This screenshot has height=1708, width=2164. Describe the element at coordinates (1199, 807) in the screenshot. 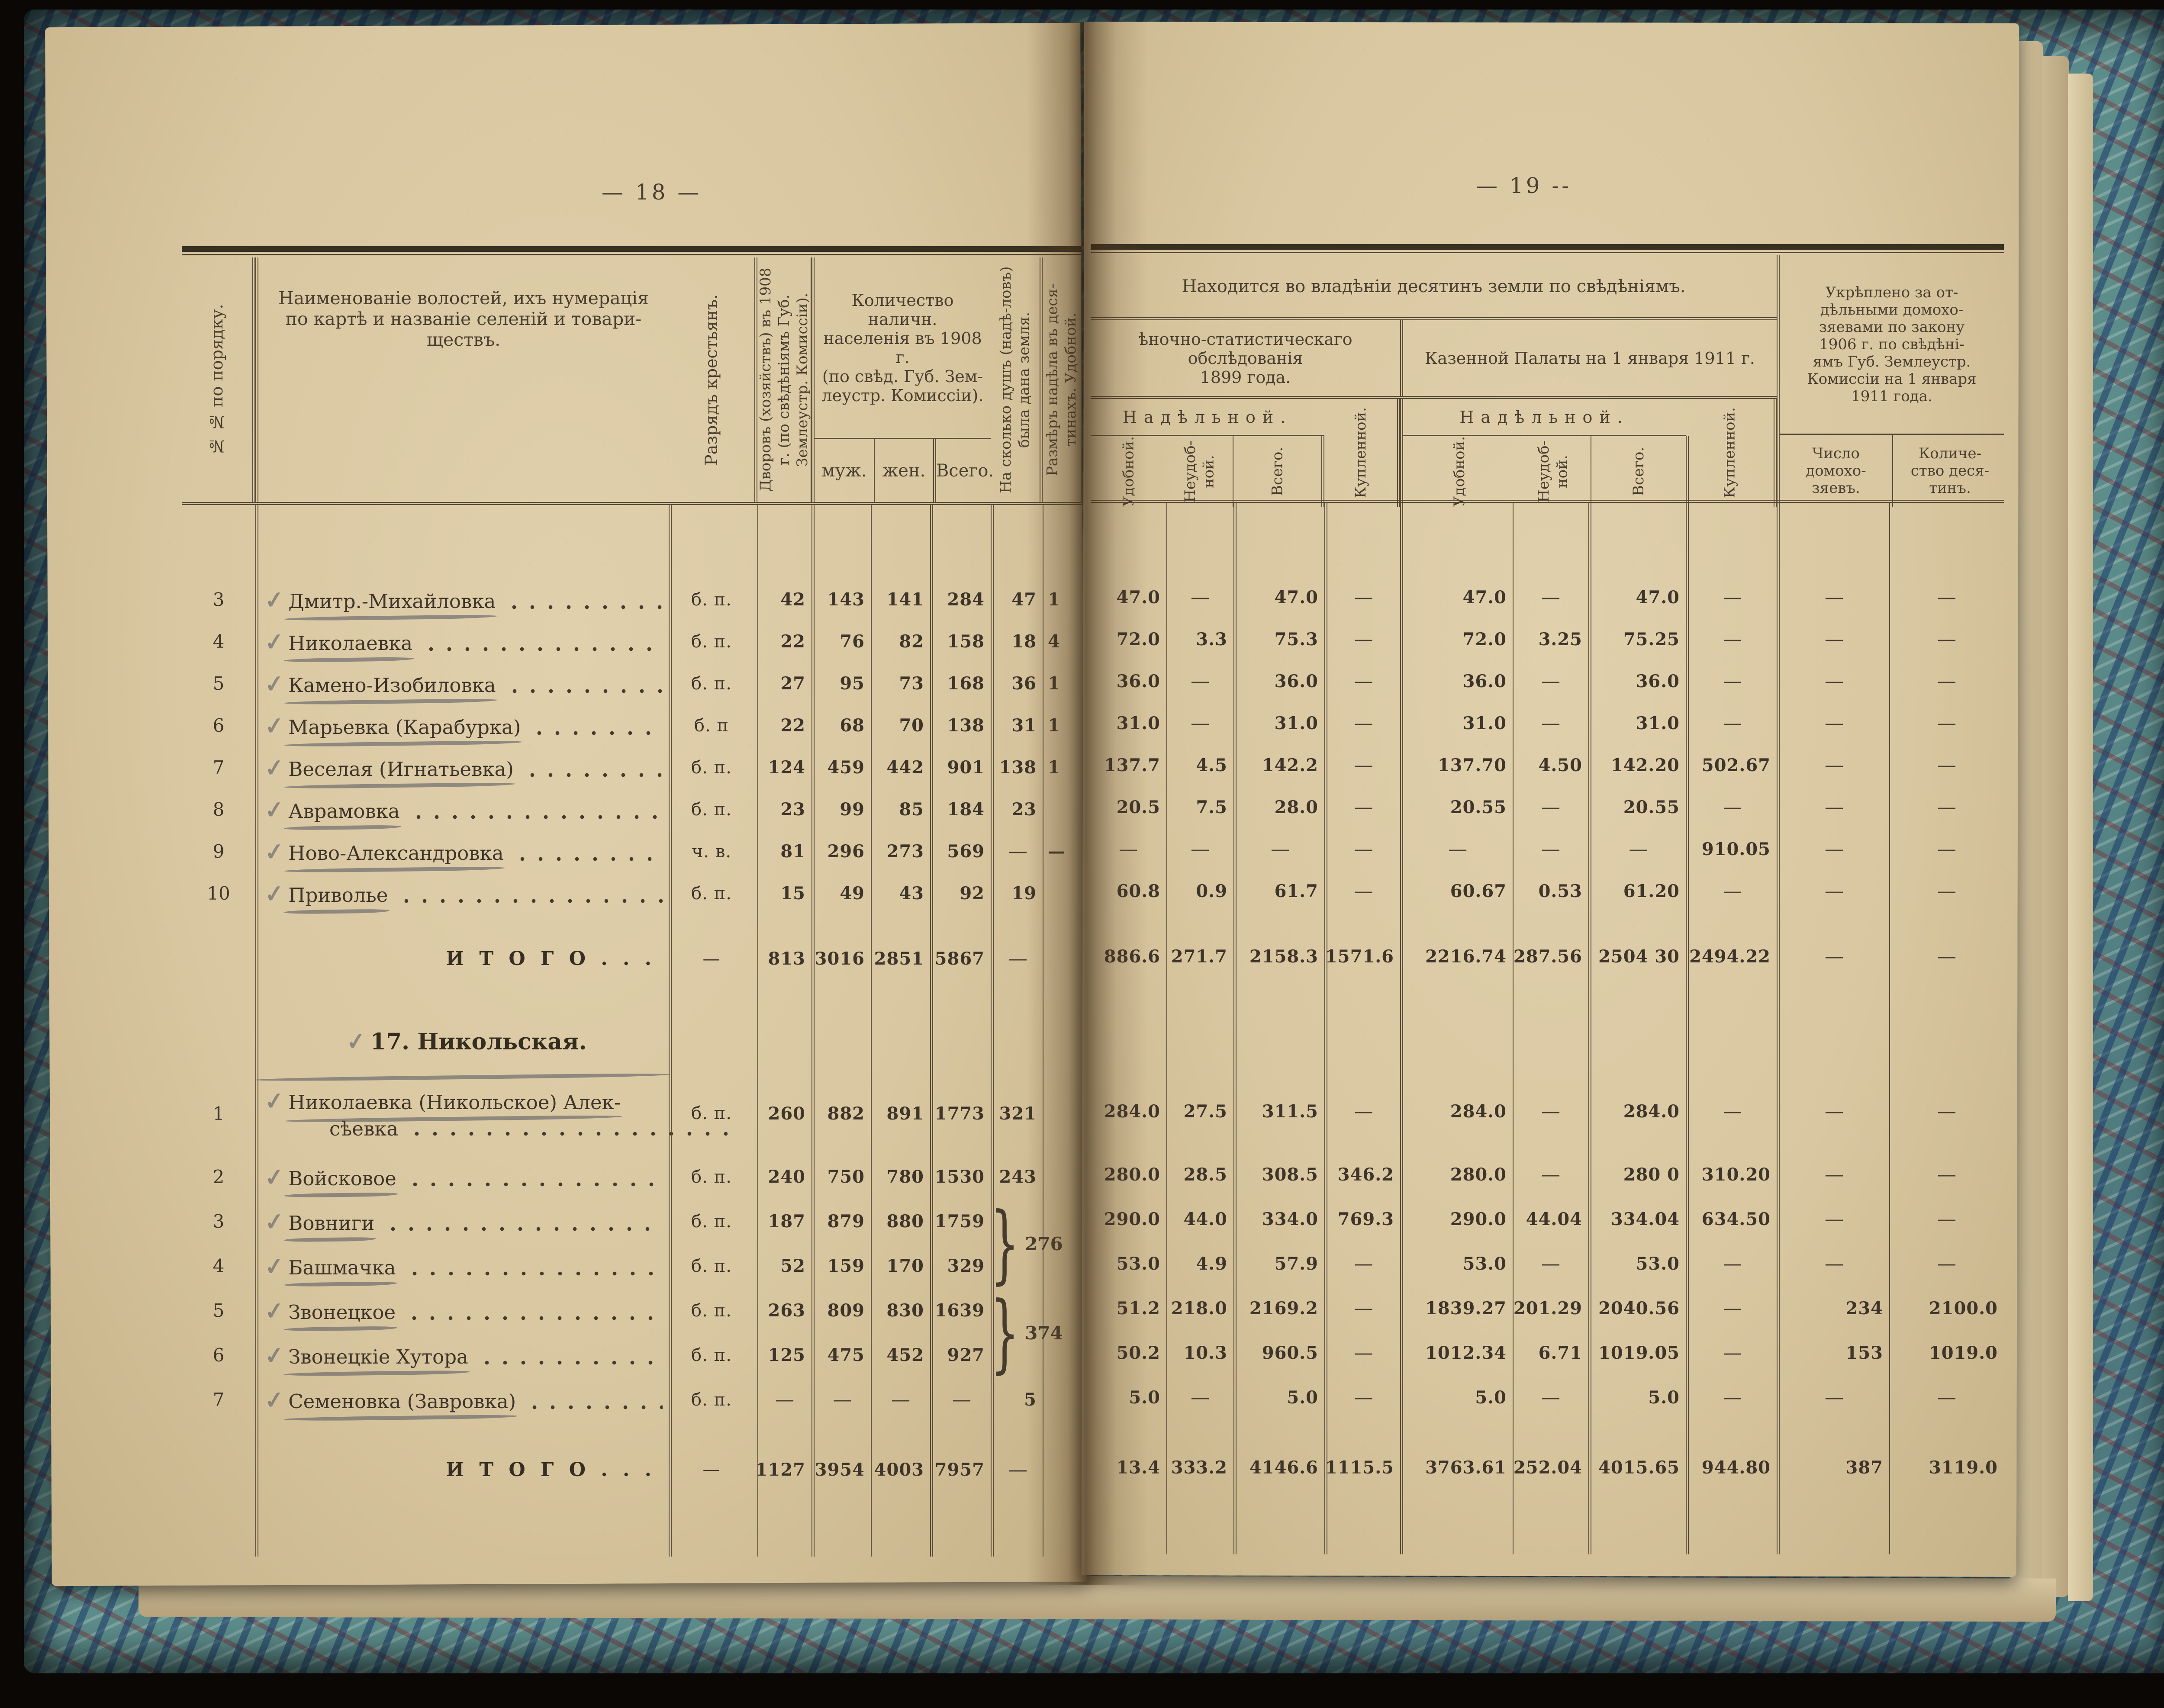

I see `n1899-cell: 7.5` at that location.